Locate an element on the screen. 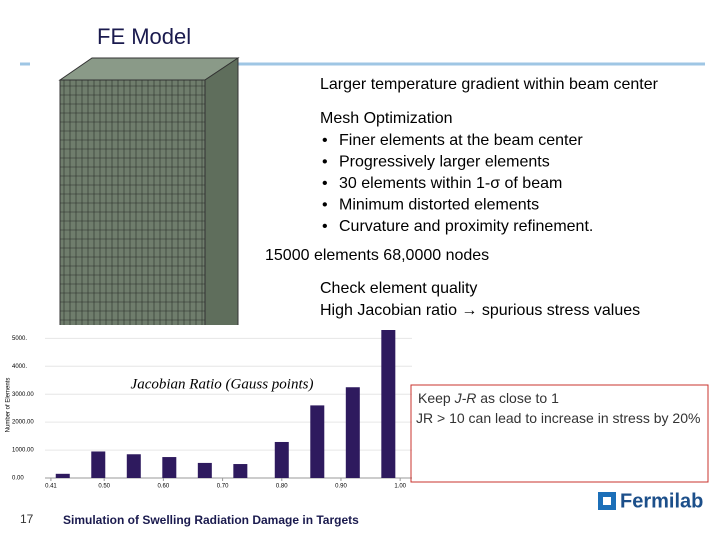 The image size is (720, 540). y-tick-label: 3000.00 is located at coordinates (23, 395).